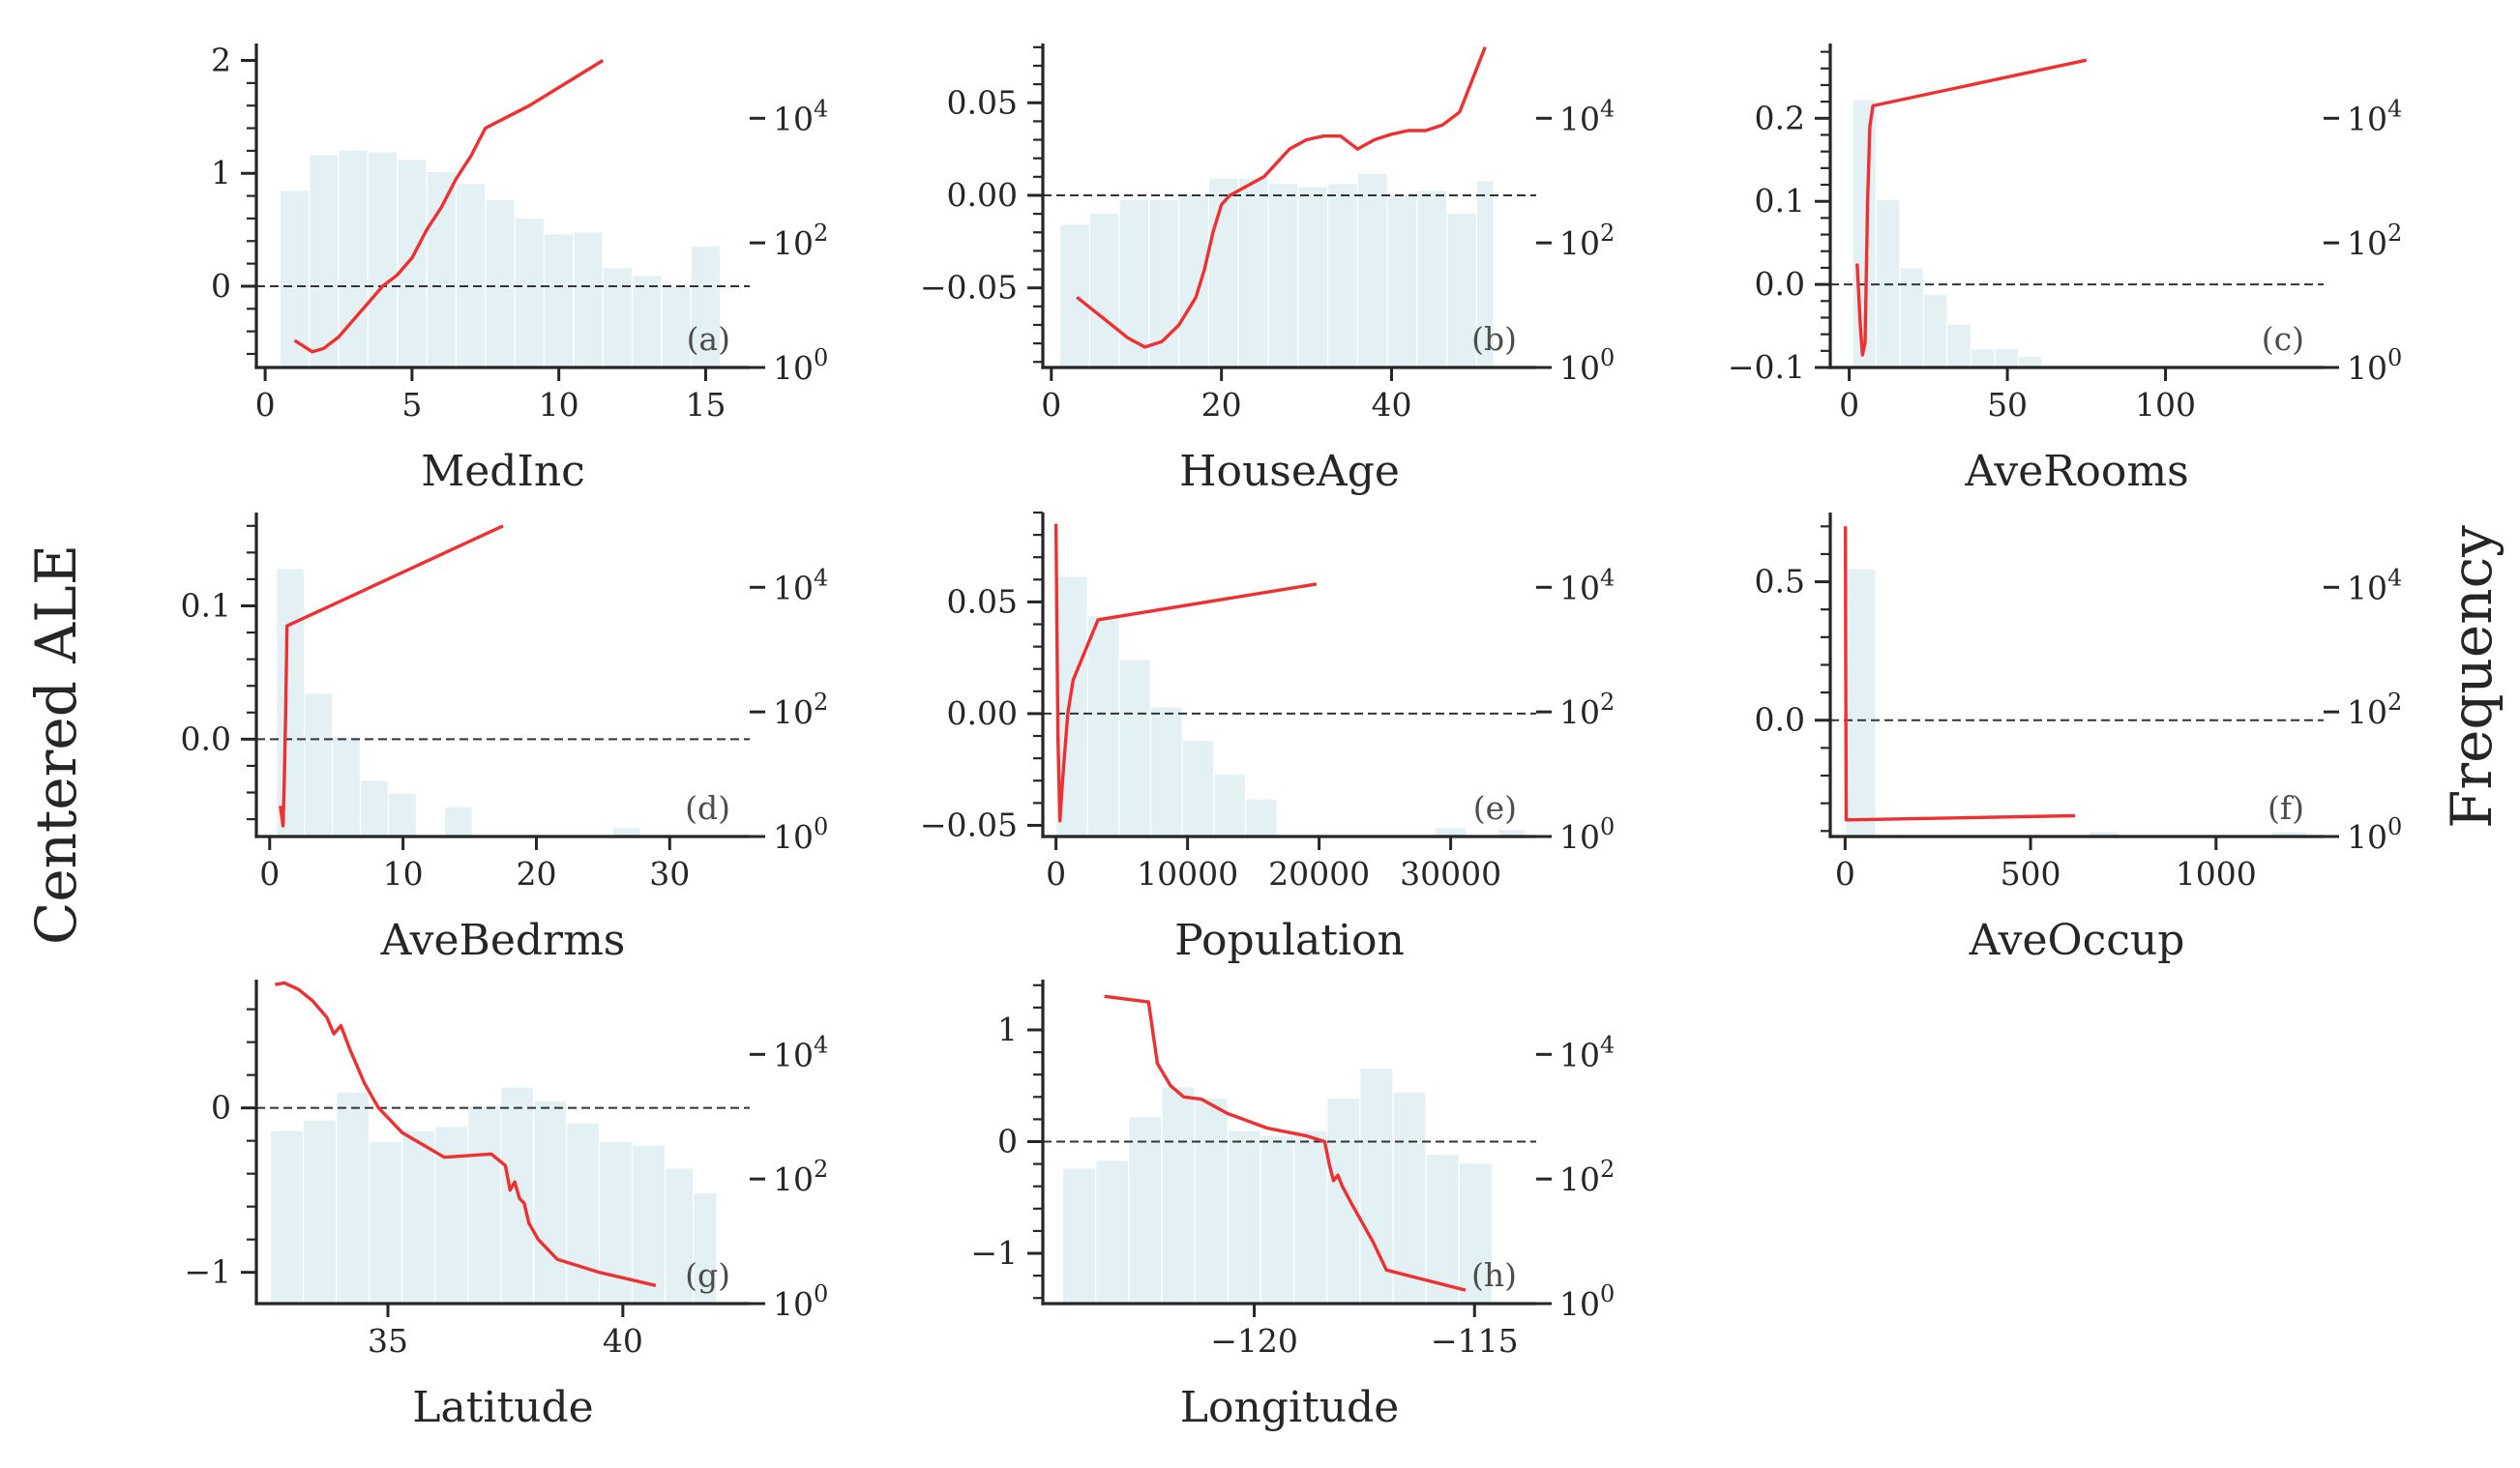  I want to click on panel-tag: (a), so click(709, 339).